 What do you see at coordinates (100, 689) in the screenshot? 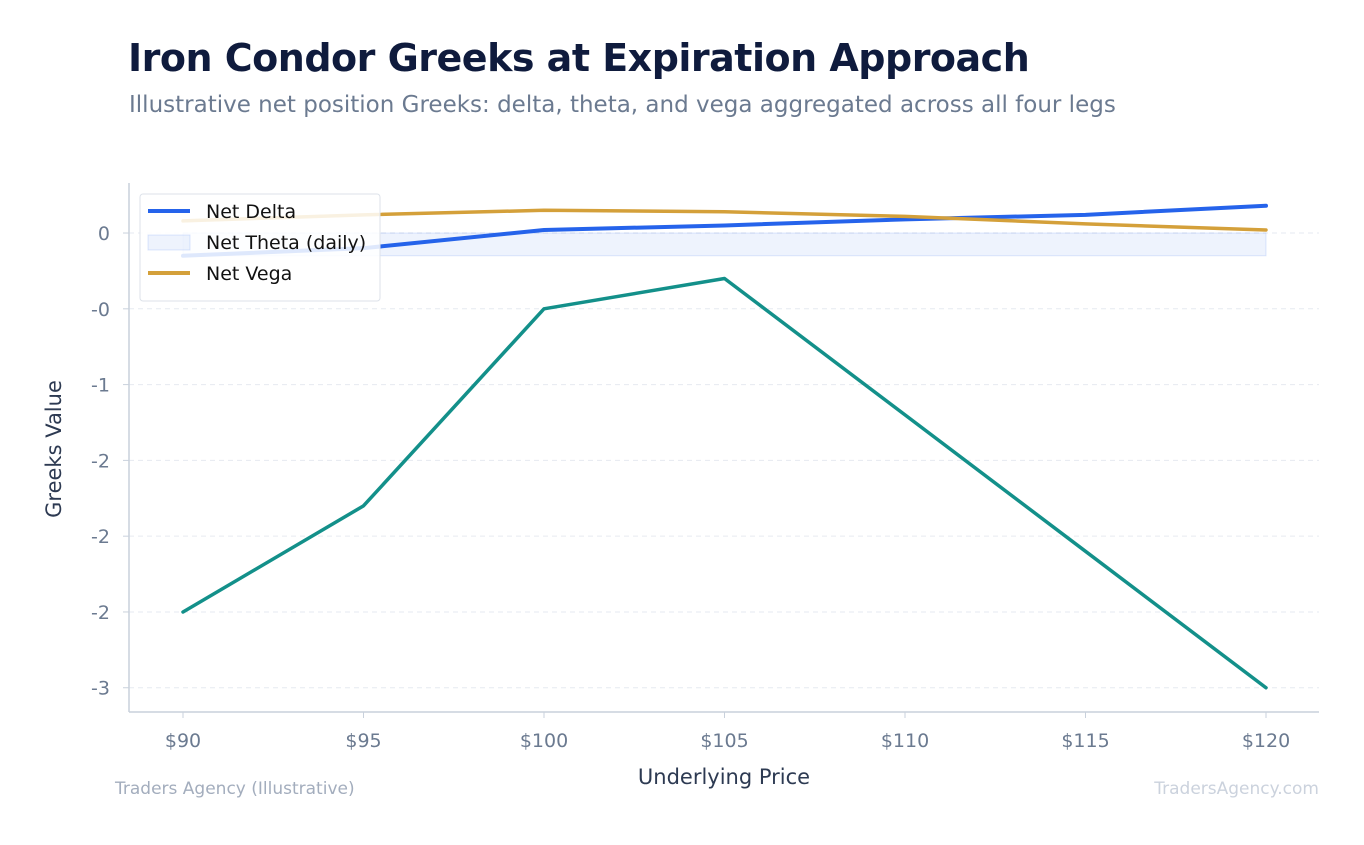
I see `y-tick-label: -3` at bounding box center [100, 689].